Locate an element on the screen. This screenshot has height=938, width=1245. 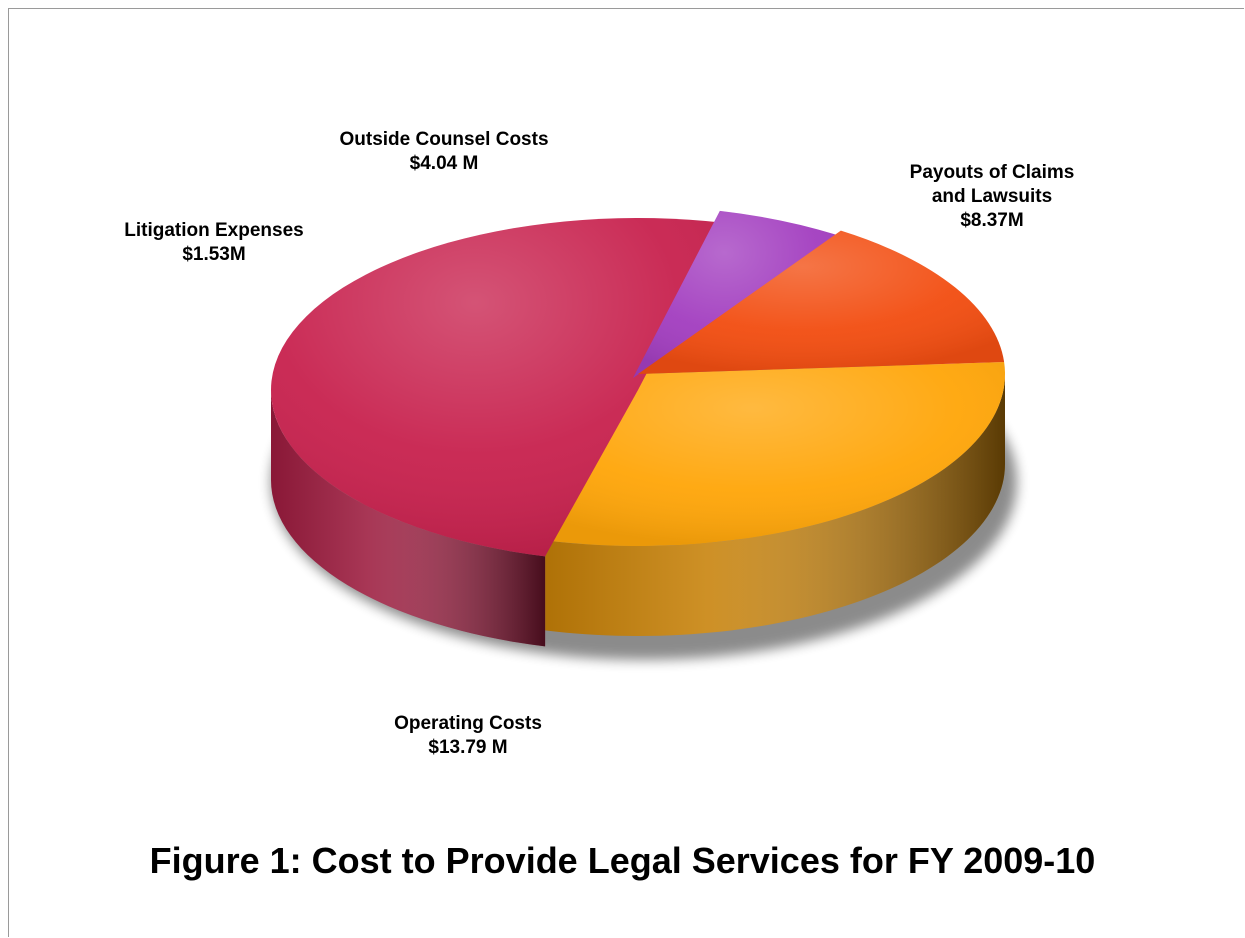
slice-label-line: $13.79 M is located at coordinates (467, 747).